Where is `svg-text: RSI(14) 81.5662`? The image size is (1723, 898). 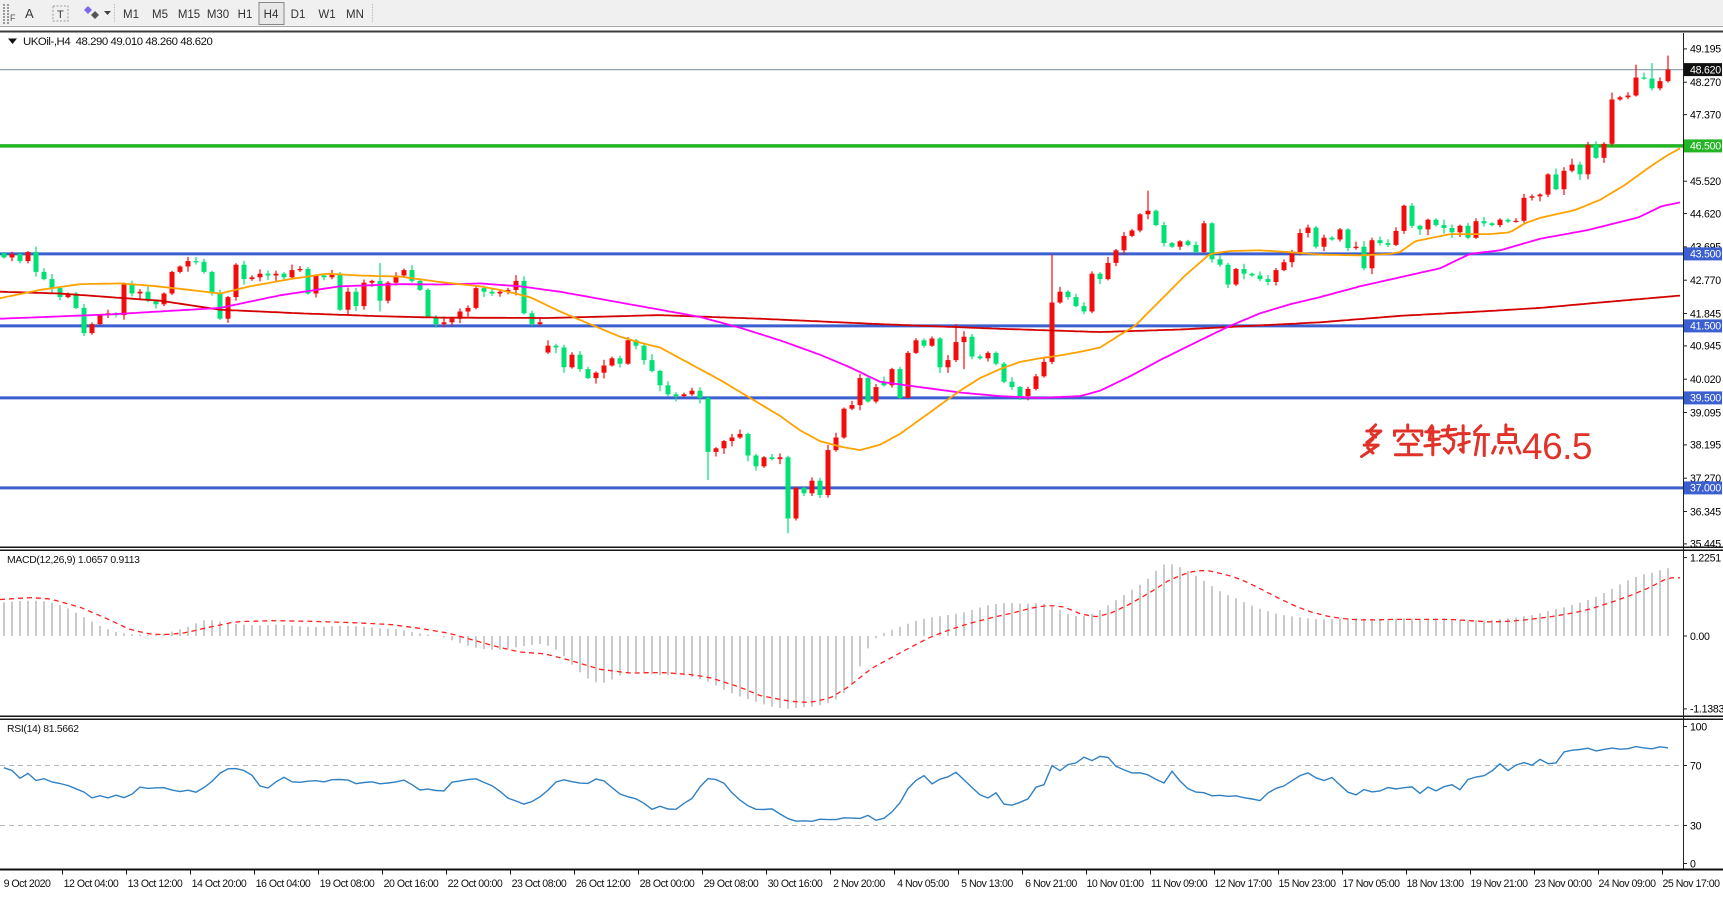
svg-text: RSI(14) 81.5662 is located at coordinates (43, 729).